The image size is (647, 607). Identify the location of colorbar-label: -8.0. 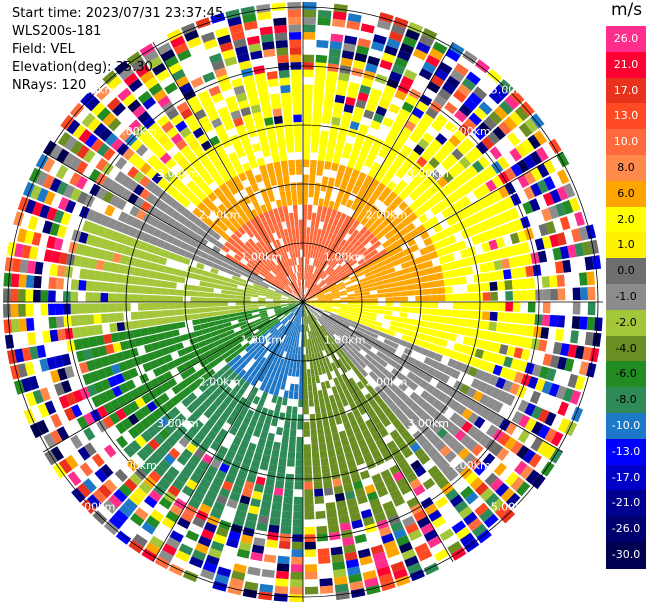
(626, 400).